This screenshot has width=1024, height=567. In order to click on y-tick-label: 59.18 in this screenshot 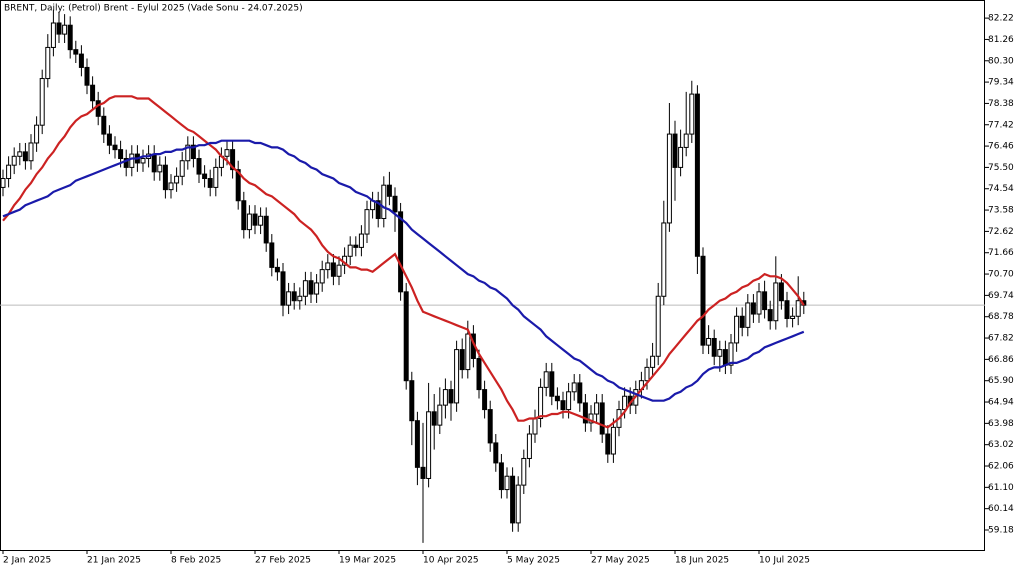, I will do `click(1001, 531)`.